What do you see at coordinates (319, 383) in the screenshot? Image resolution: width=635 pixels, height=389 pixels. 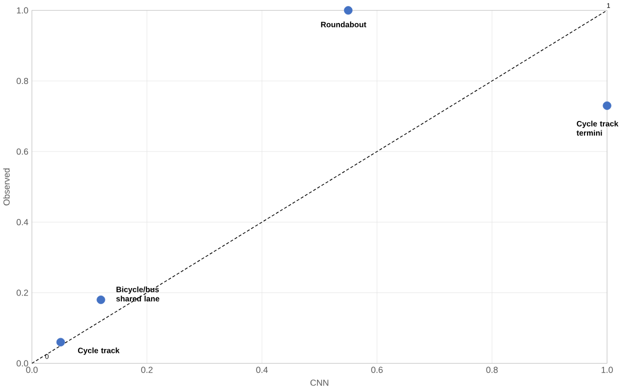 I see `x-axis-title: CNN` at bounding box center [319, 383].